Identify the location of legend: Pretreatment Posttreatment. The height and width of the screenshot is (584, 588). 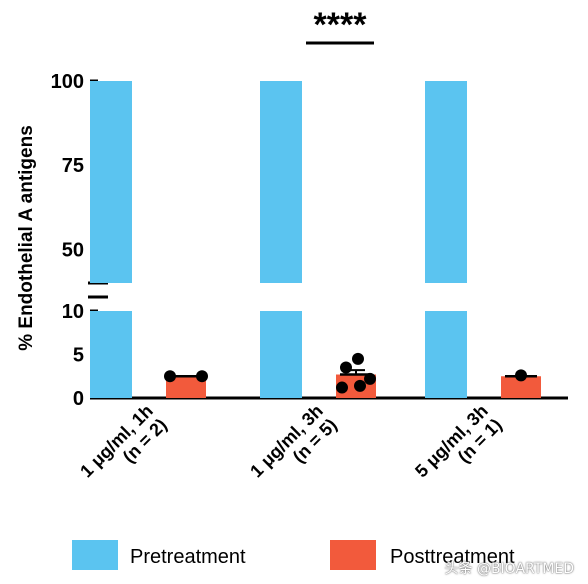
(293, 555).